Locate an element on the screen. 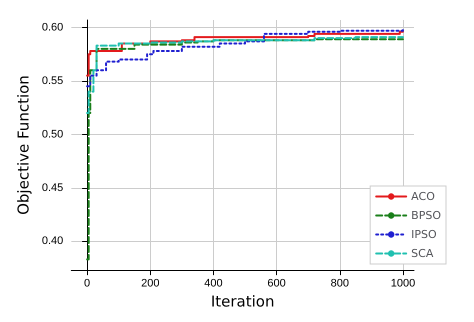  legend-label: BPSO is located at coordinates (426, 215).